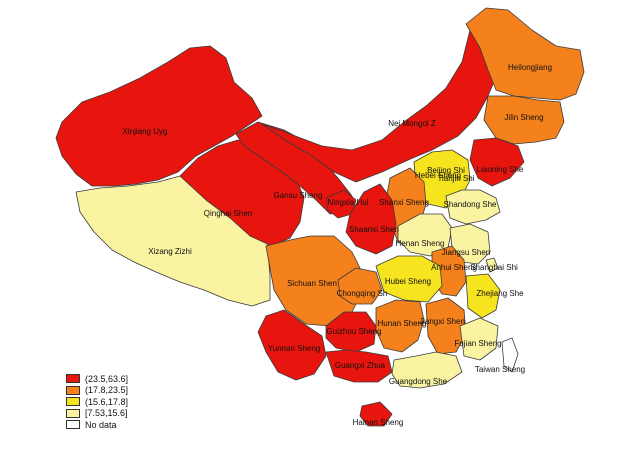  Describe the element at coordinates (466, 252) in the screenshot. I see `region-label-jiangsu: Jiangsu Shen` at that location.